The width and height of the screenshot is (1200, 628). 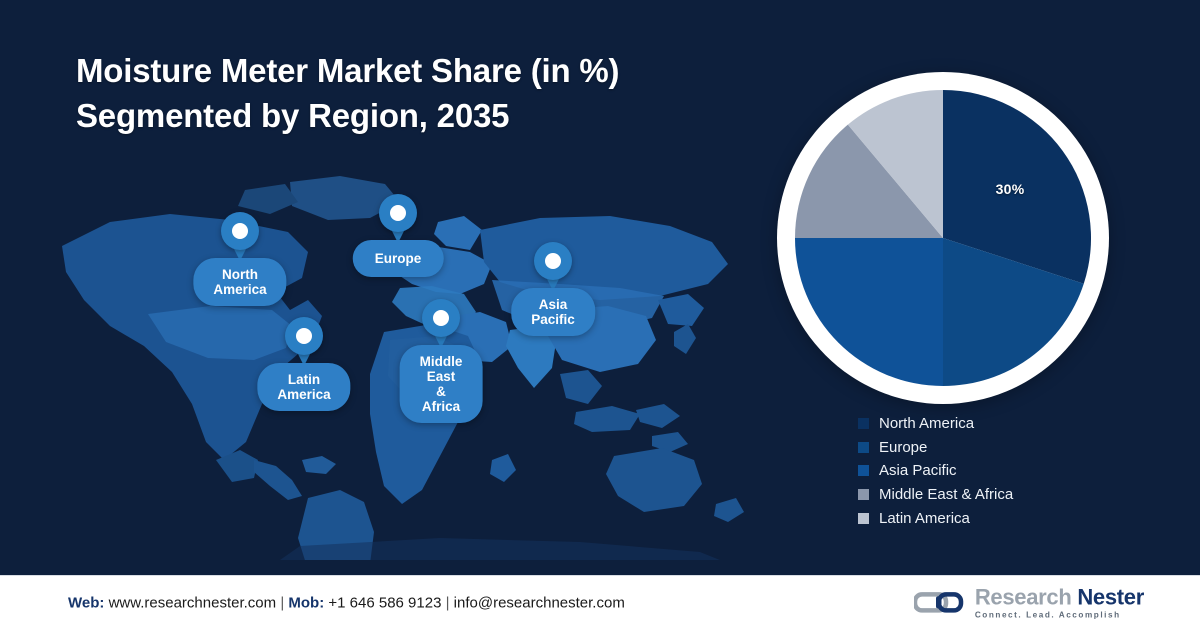 What do you see at coordinates (1013, 312) in the screenshot?
I see `pie-slice-europe` at bounding box center [1013, 312].